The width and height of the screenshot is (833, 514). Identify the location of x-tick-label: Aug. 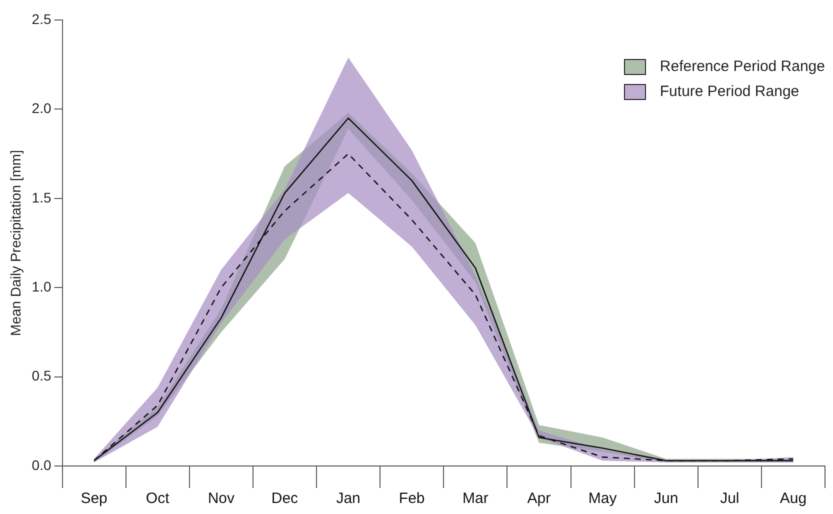
(793, 499).